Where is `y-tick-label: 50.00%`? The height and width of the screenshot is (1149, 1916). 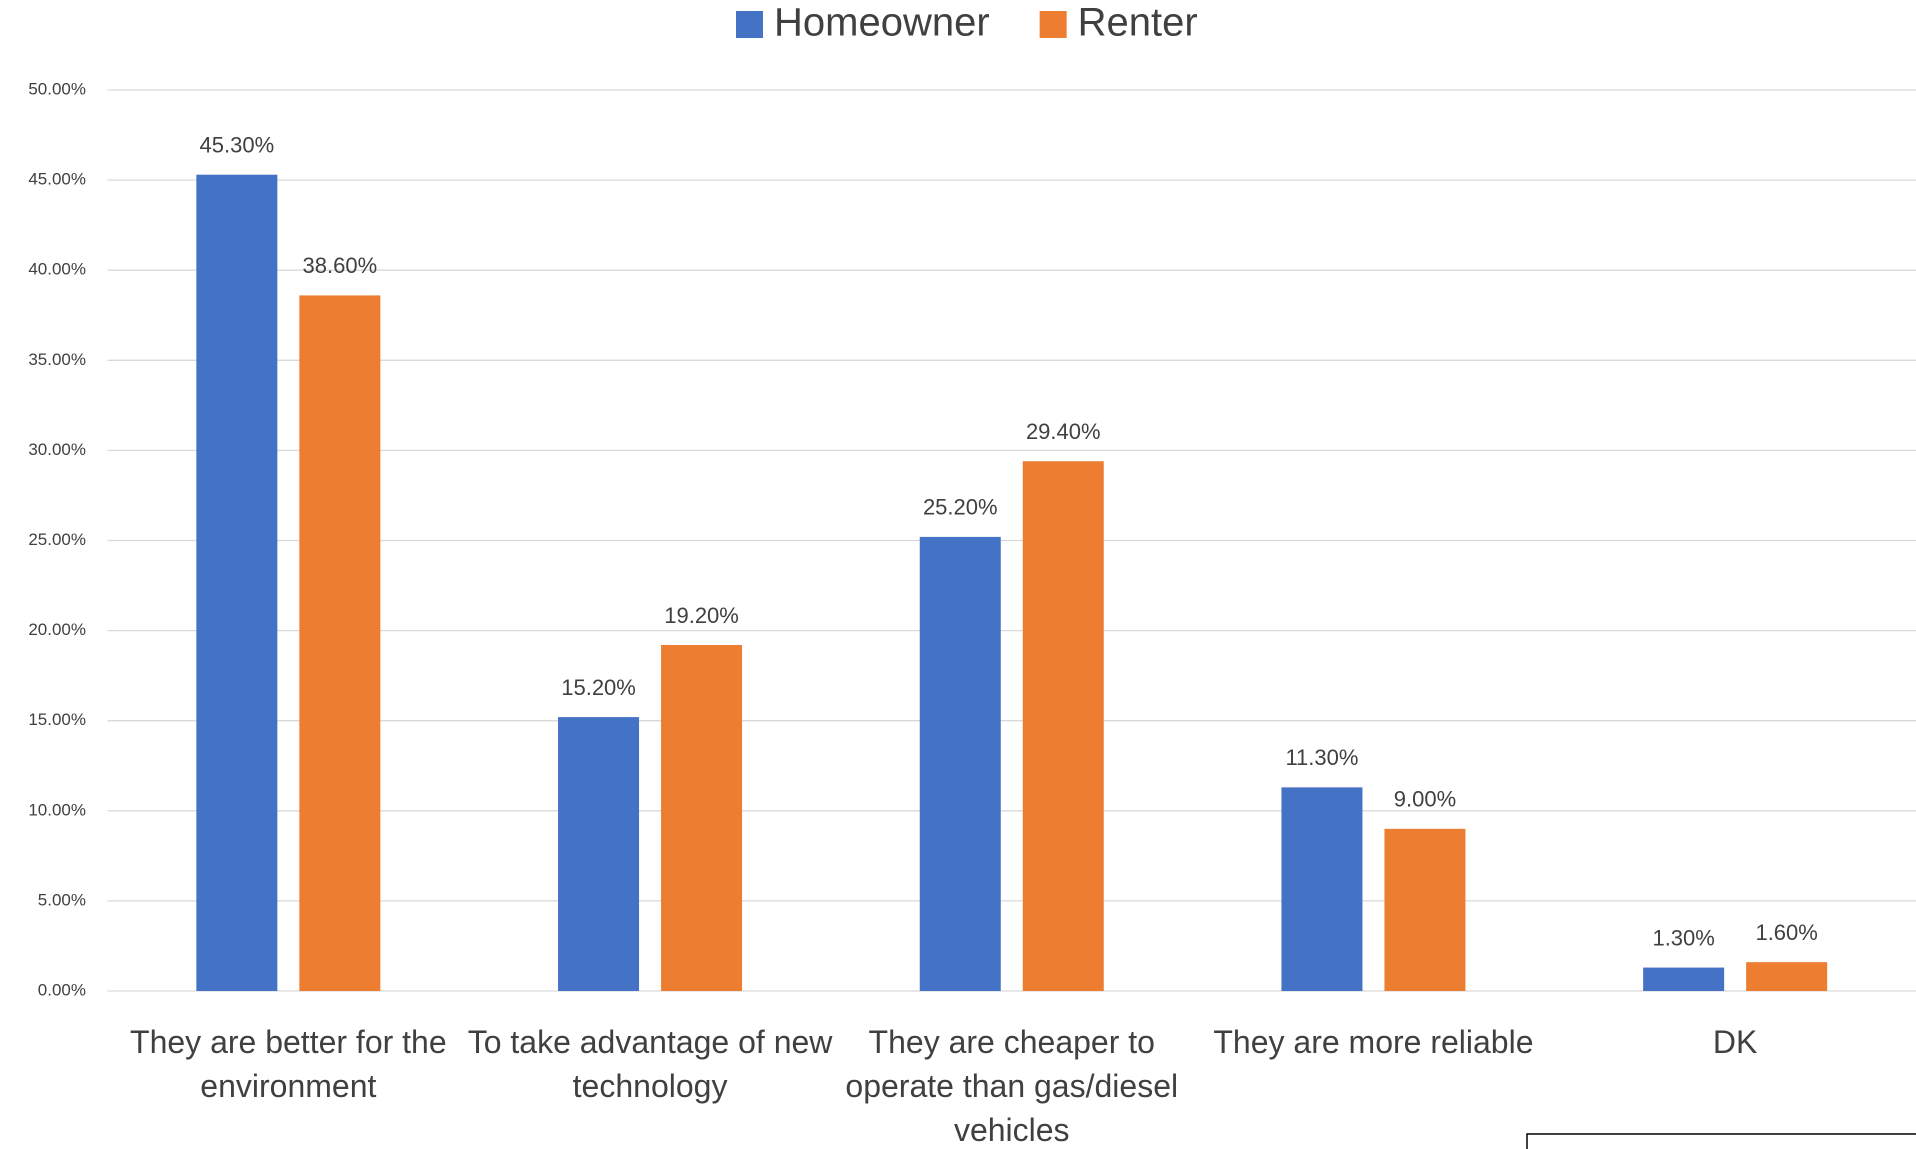 y-tick-label: 50.00% is located at coordinates (57, 88).